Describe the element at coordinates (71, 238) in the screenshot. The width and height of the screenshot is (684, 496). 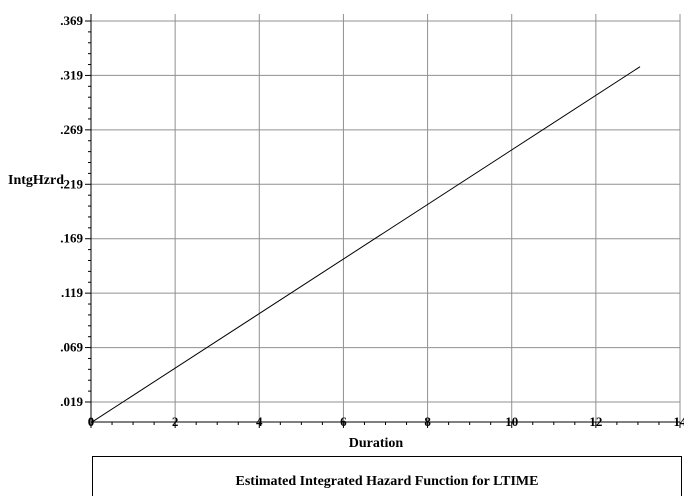
I see `y-tick-label: .169` at that location.